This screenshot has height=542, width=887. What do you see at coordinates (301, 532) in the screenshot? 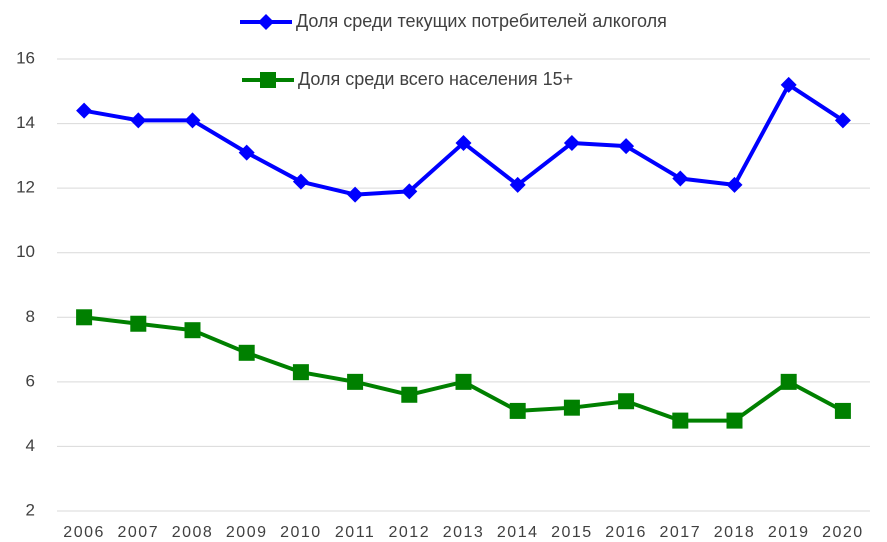
I see `x-tick-label: 2010` at bounding box center [301, 532].